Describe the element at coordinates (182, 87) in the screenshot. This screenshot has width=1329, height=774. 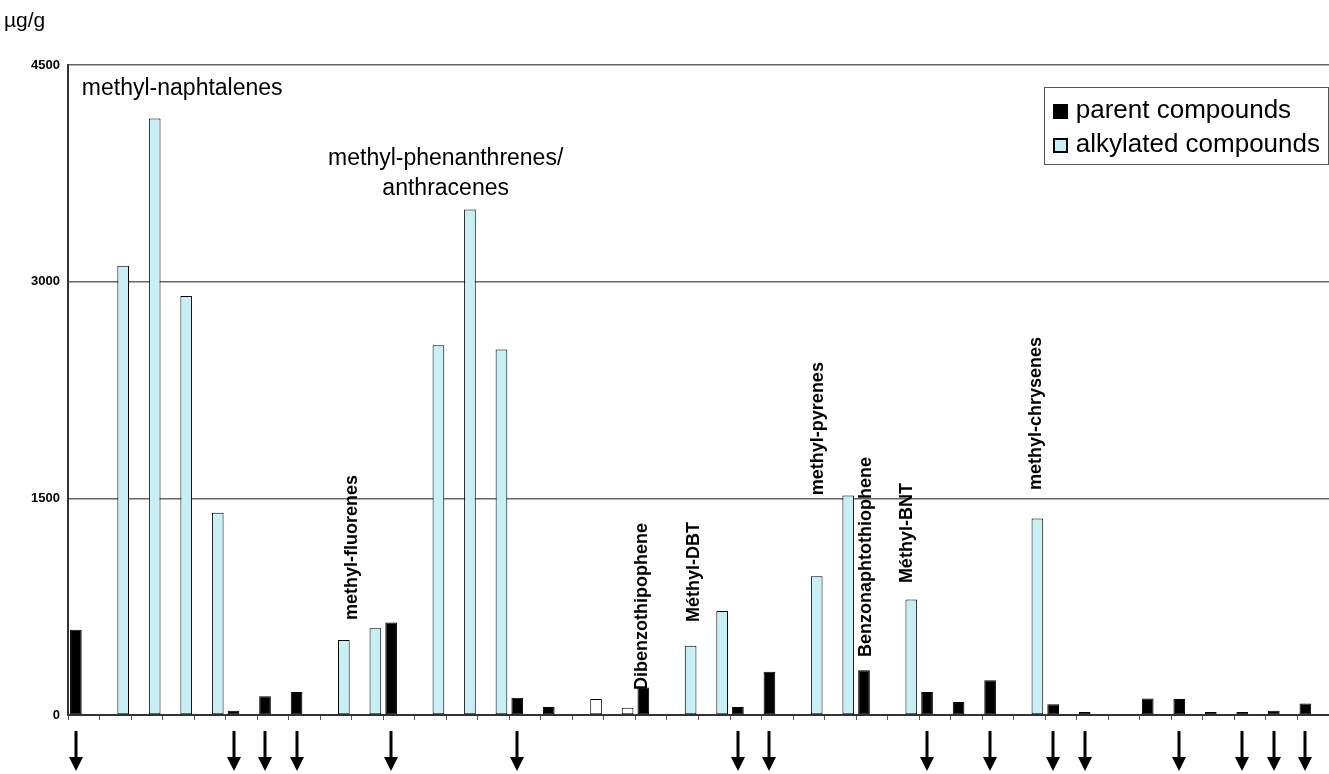
I see `annotation: methyl-naphtalenes` at that location.